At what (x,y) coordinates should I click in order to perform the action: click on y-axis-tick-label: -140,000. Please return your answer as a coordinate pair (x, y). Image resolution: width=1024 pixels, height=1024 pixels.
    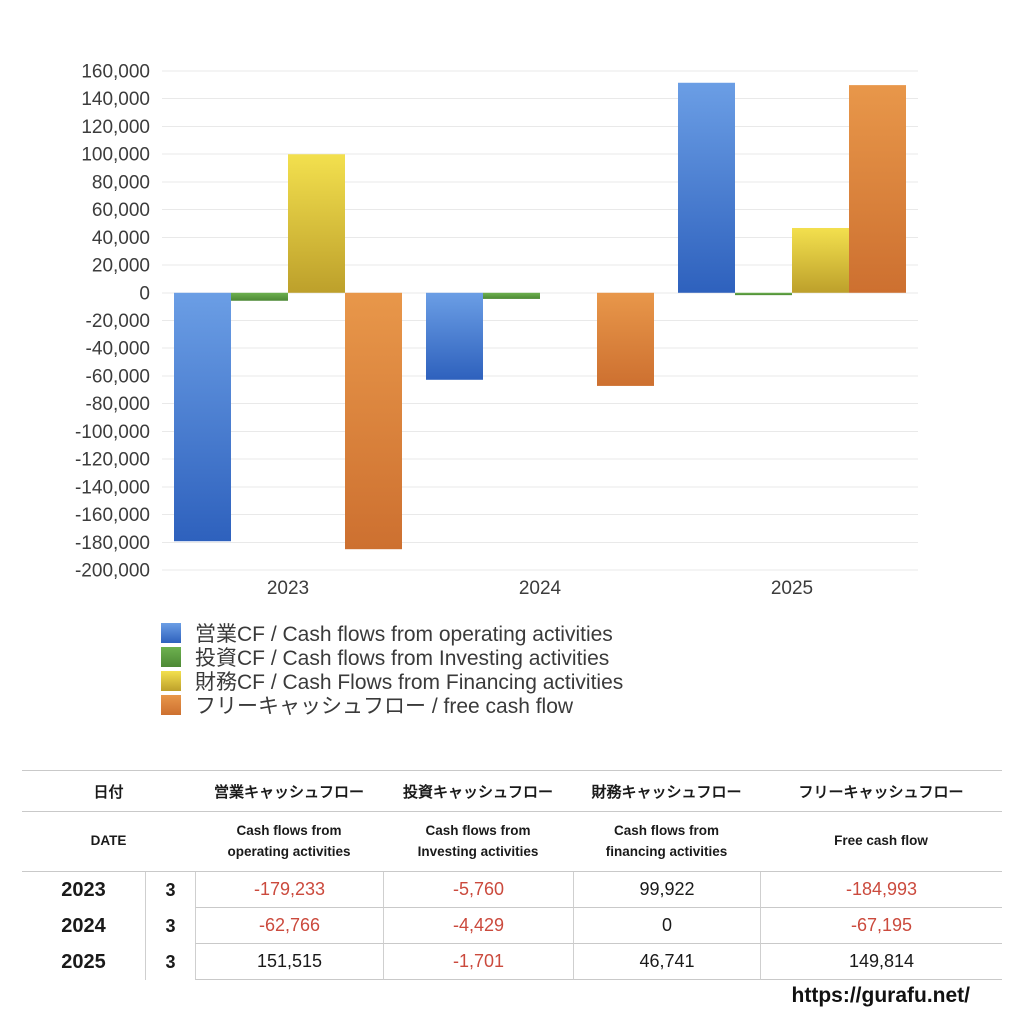
    Looking at the image, I should click on (112, 487).